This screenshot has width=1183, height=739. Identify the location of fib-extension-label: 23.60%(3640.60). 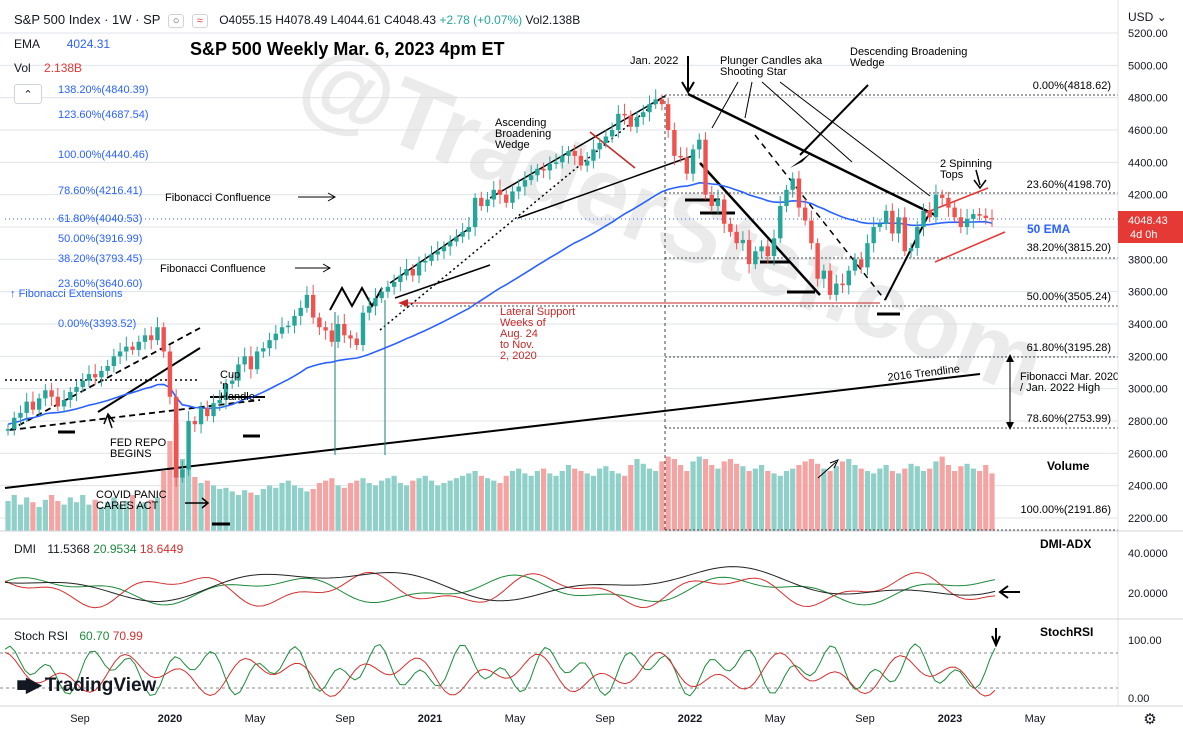
(100, 284).